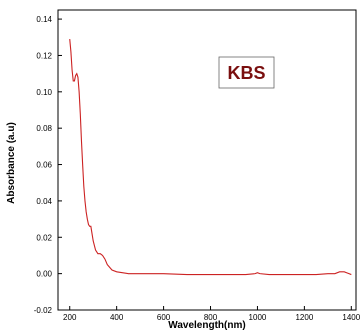  Describe the element at coordinates (44, 274) in the screenshot. I see `y-tick-label: 0.00` at that location.